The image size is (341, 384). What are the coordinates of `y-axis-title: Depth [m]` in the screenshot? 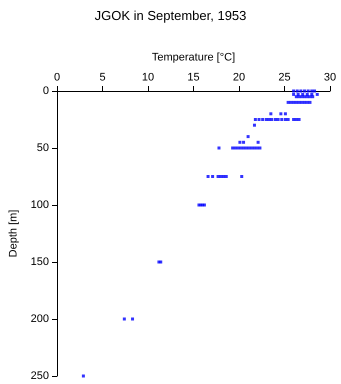 It's located at (14, 234).